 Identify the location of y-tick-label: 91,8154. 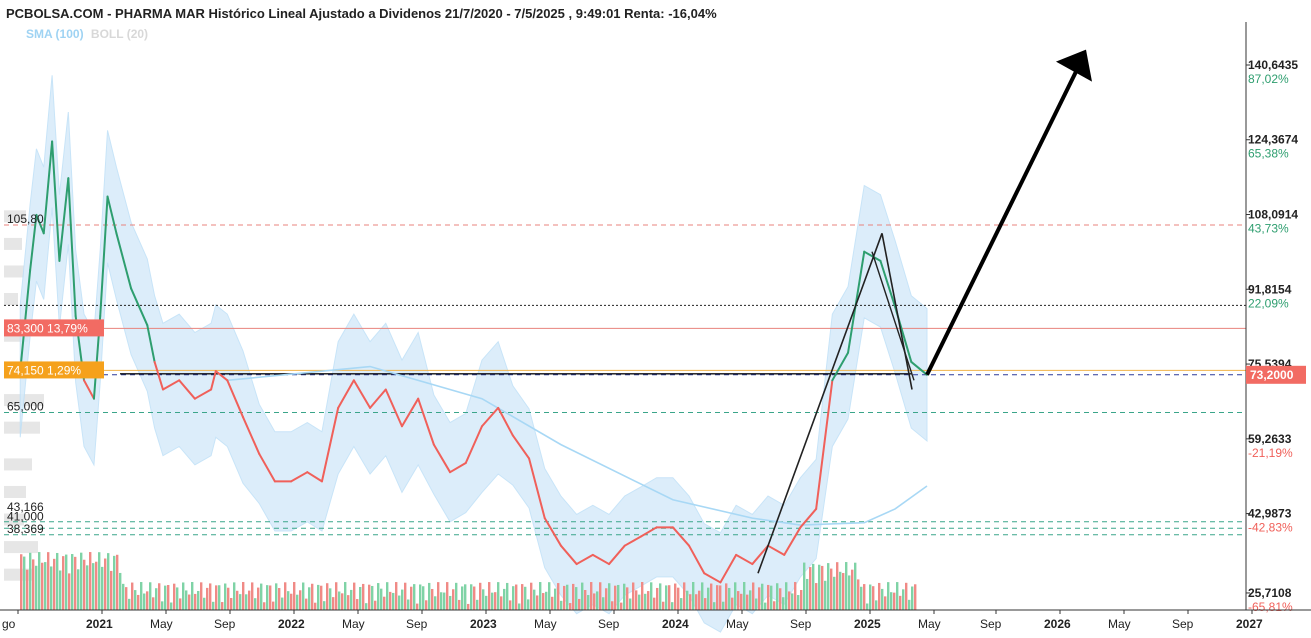
(1270, 289).